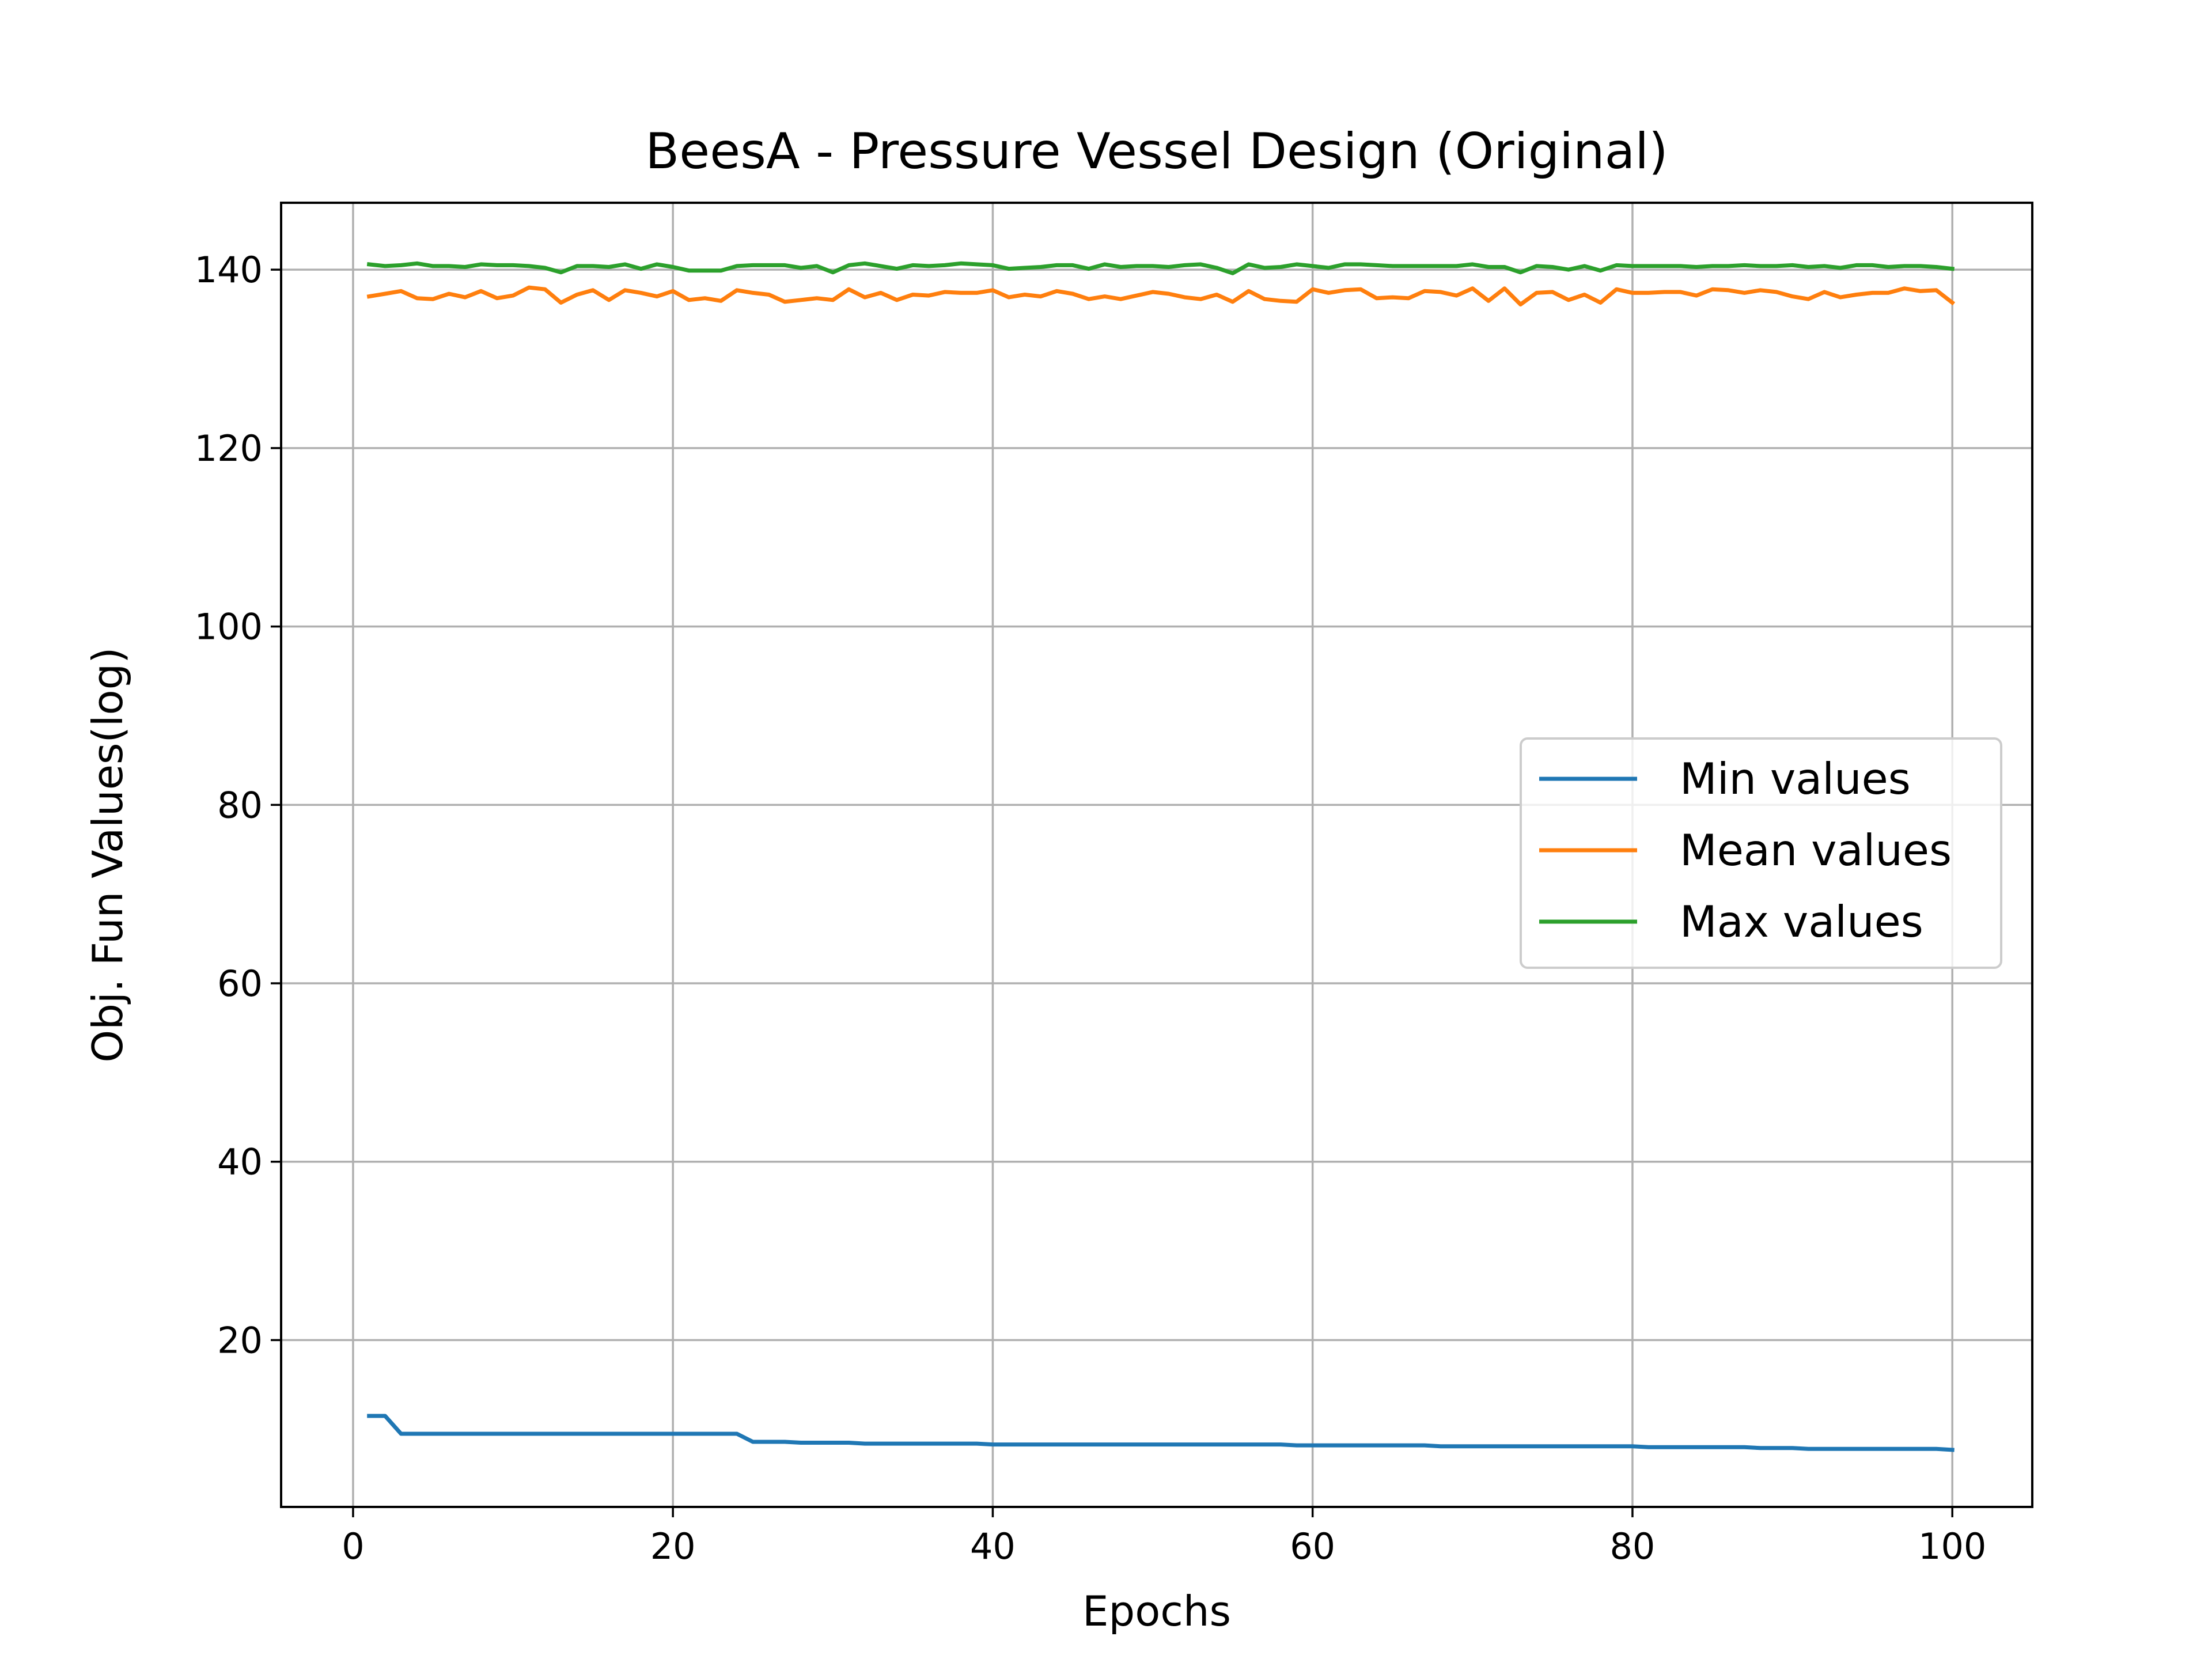  What do you see at coordinates (993, 1546) in the screenshot?
I see `x-tick-label: 40` at bounding box center [993, 1546].